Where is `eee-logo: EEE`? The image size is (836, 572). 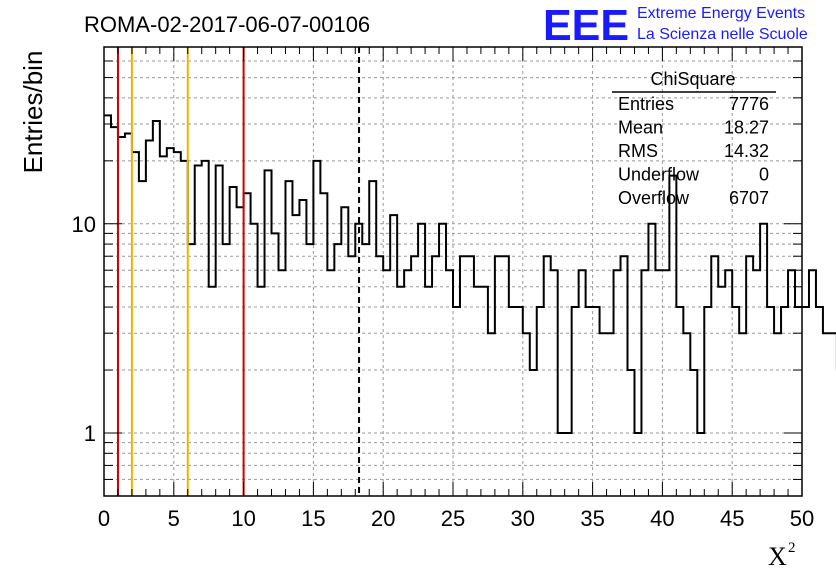
eee-logo: EEE is located at coordinates (586, 25).